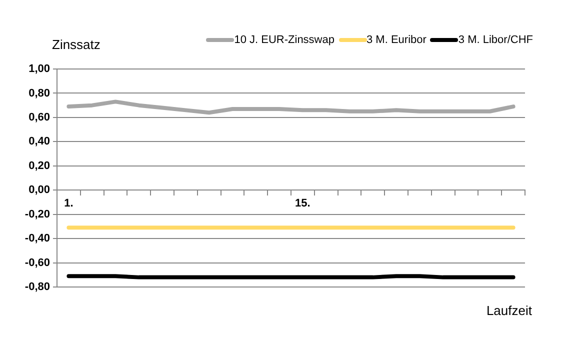 This screenshot has width=569, height=354. Describe the element at coordinates (37, 238) in the screenshot. I see `y-tick-label: -0,40` at that location.